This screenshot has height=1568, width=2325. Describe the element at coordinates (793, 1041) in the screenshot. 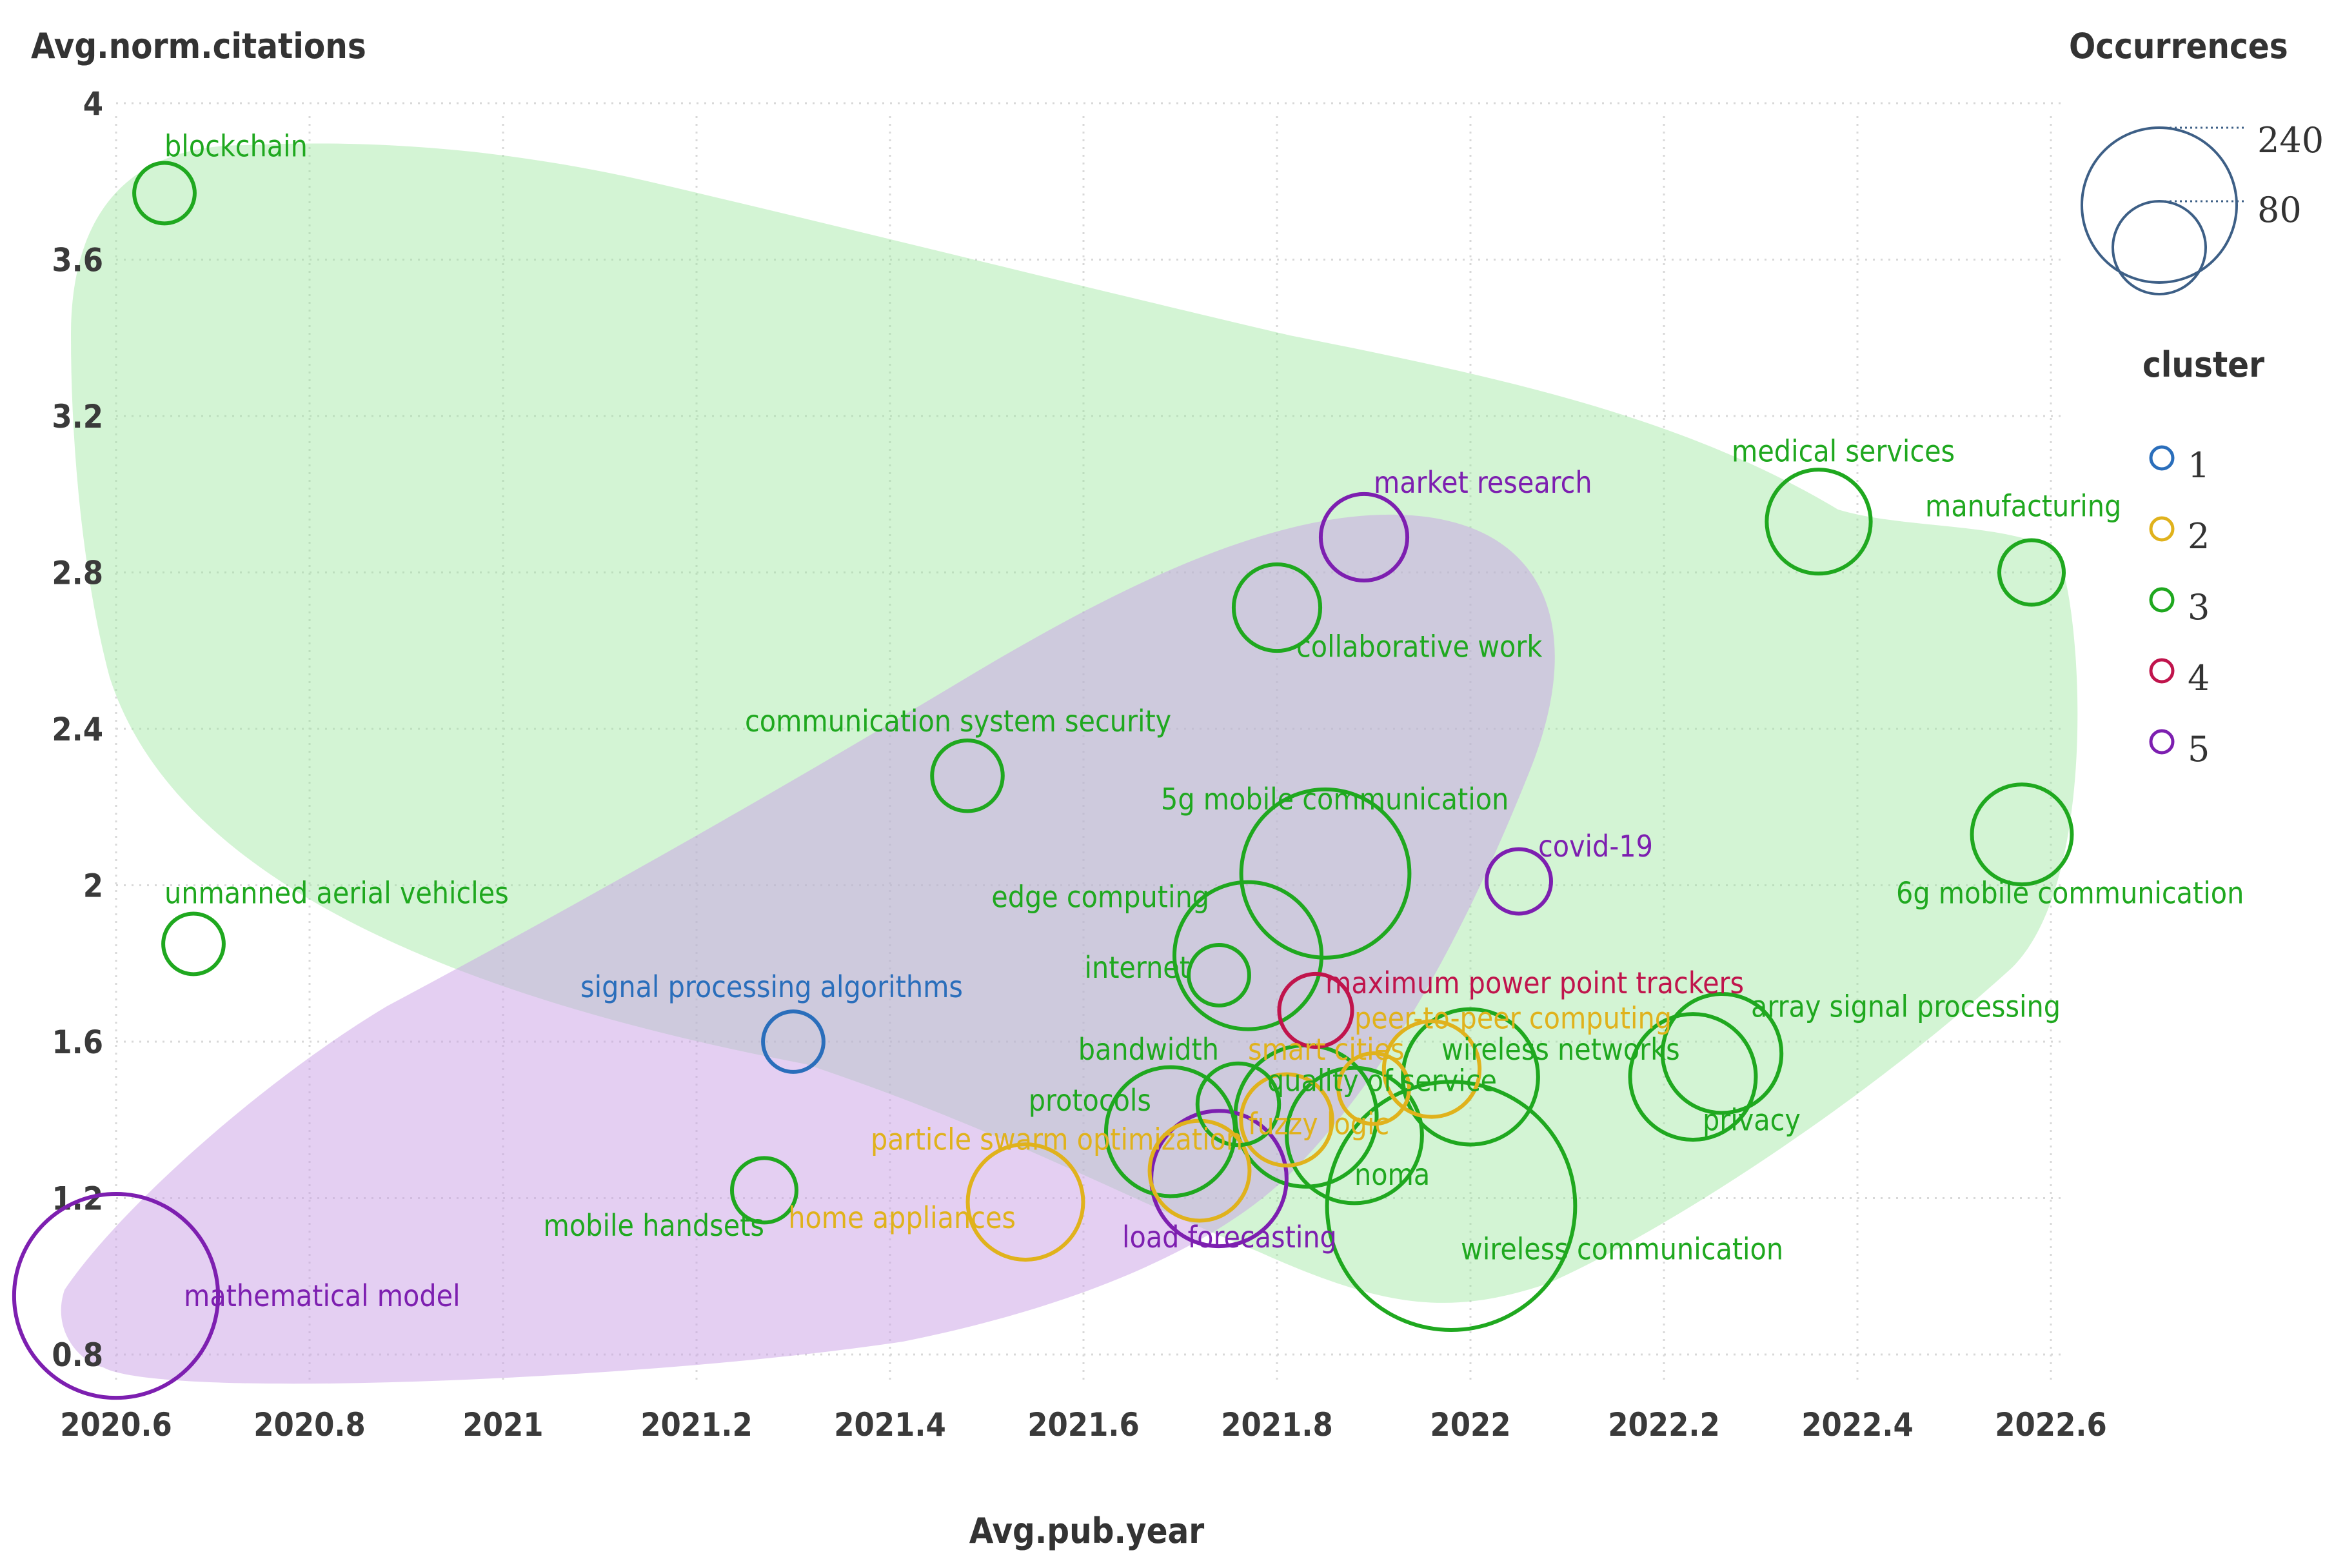

I see `bubble-signal-processing-algorithms` at that location.